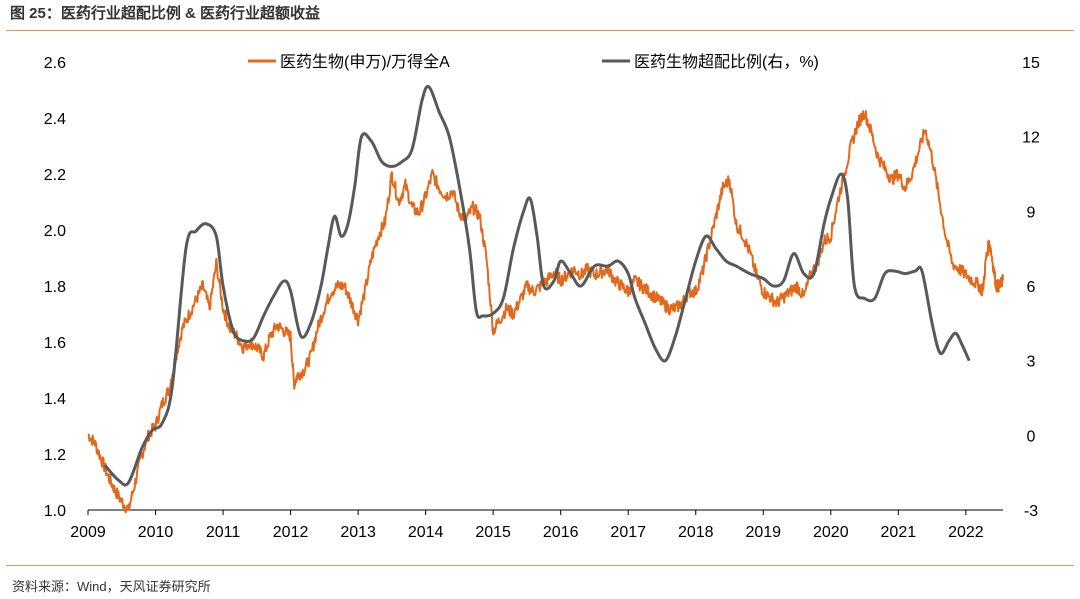  What do you see at coordinates (88, 532) in the screenshot?
I see `x-tick-label: 2009` at bounding box center [88, 532].